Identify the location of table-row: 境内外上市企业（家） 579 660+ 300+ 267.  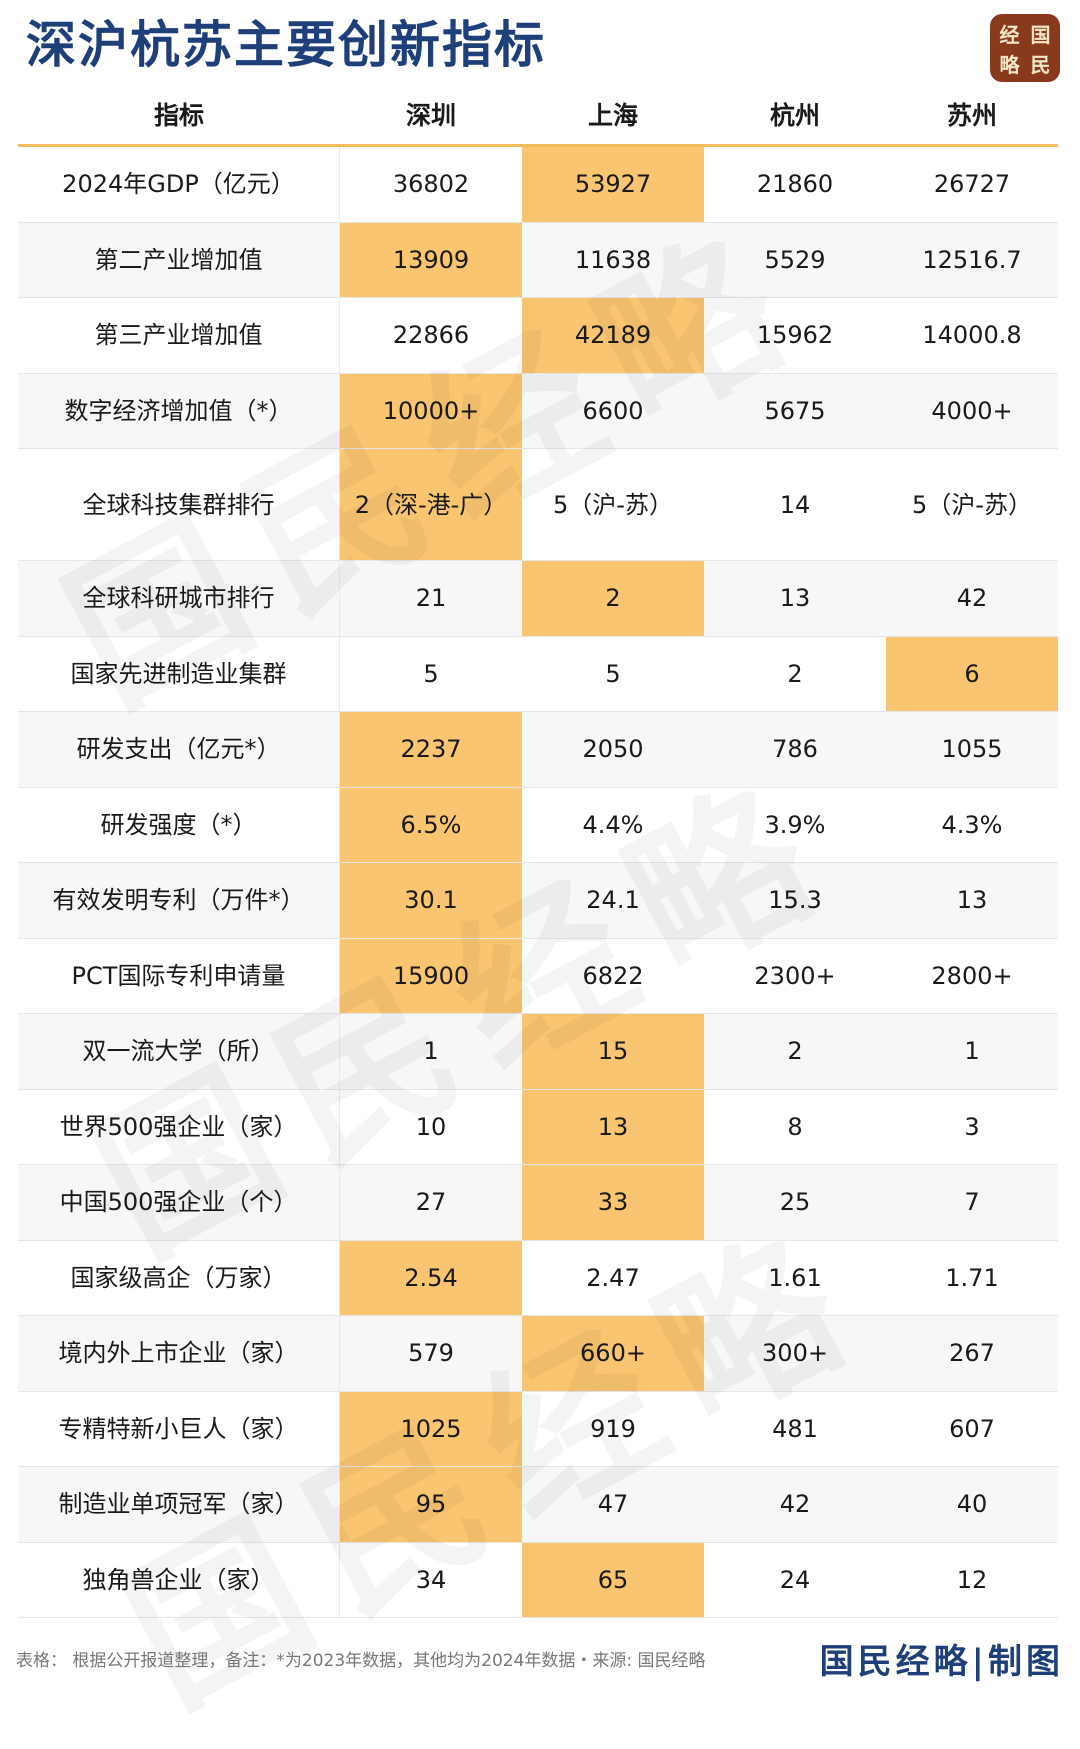
(538, 1354).